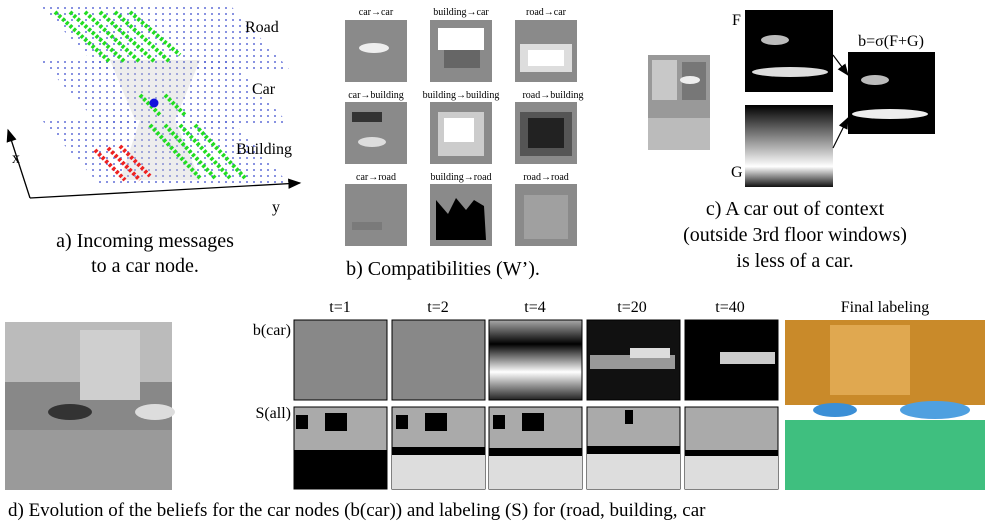 Image resolution: width=991 pixels, height=522 pixels. What do you see at coordinates (546, 177) in the screenshot?
I see `compat-label: road→road` at bounding box center [546, 177].